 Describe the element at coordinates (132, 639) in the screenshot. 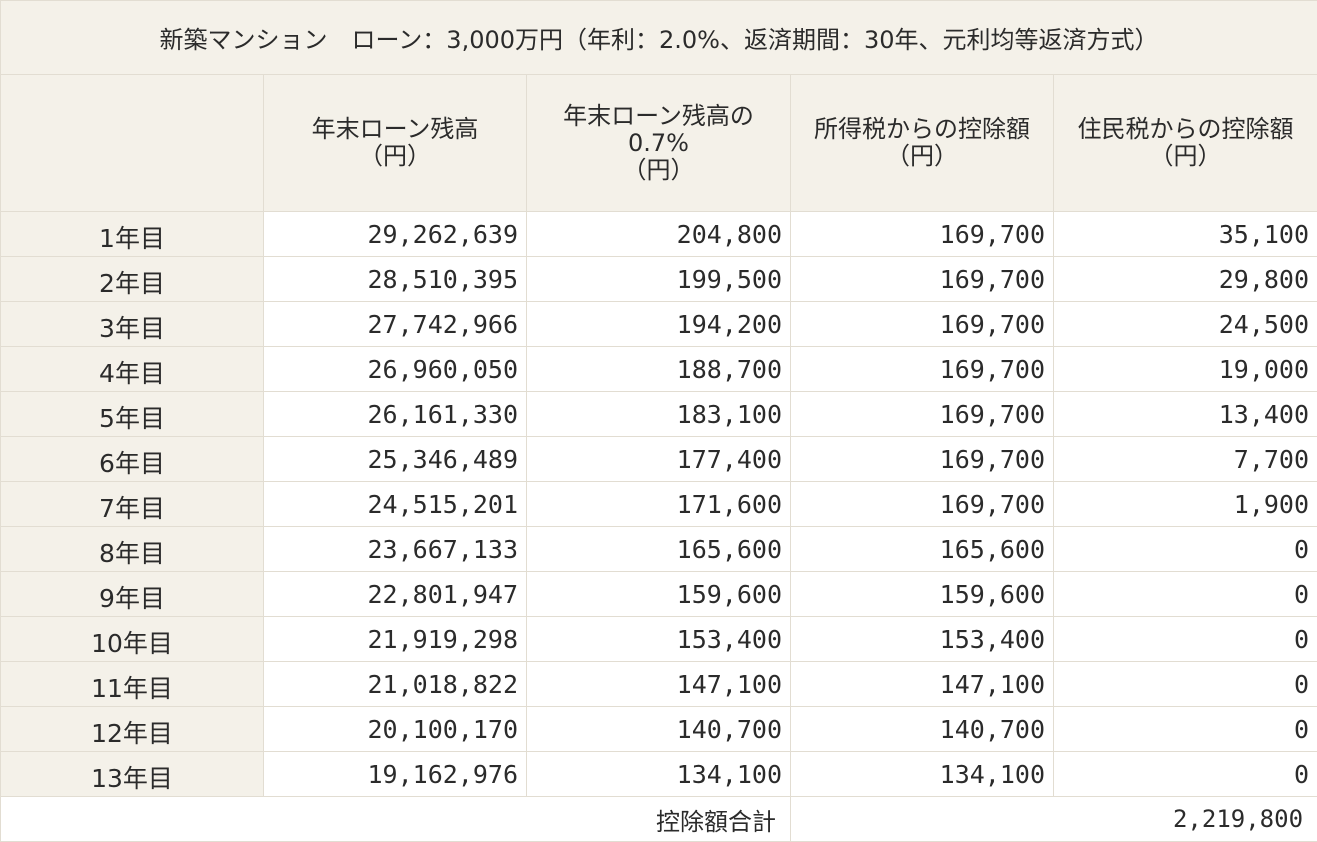

I see `year-label: 10年目` at that location.